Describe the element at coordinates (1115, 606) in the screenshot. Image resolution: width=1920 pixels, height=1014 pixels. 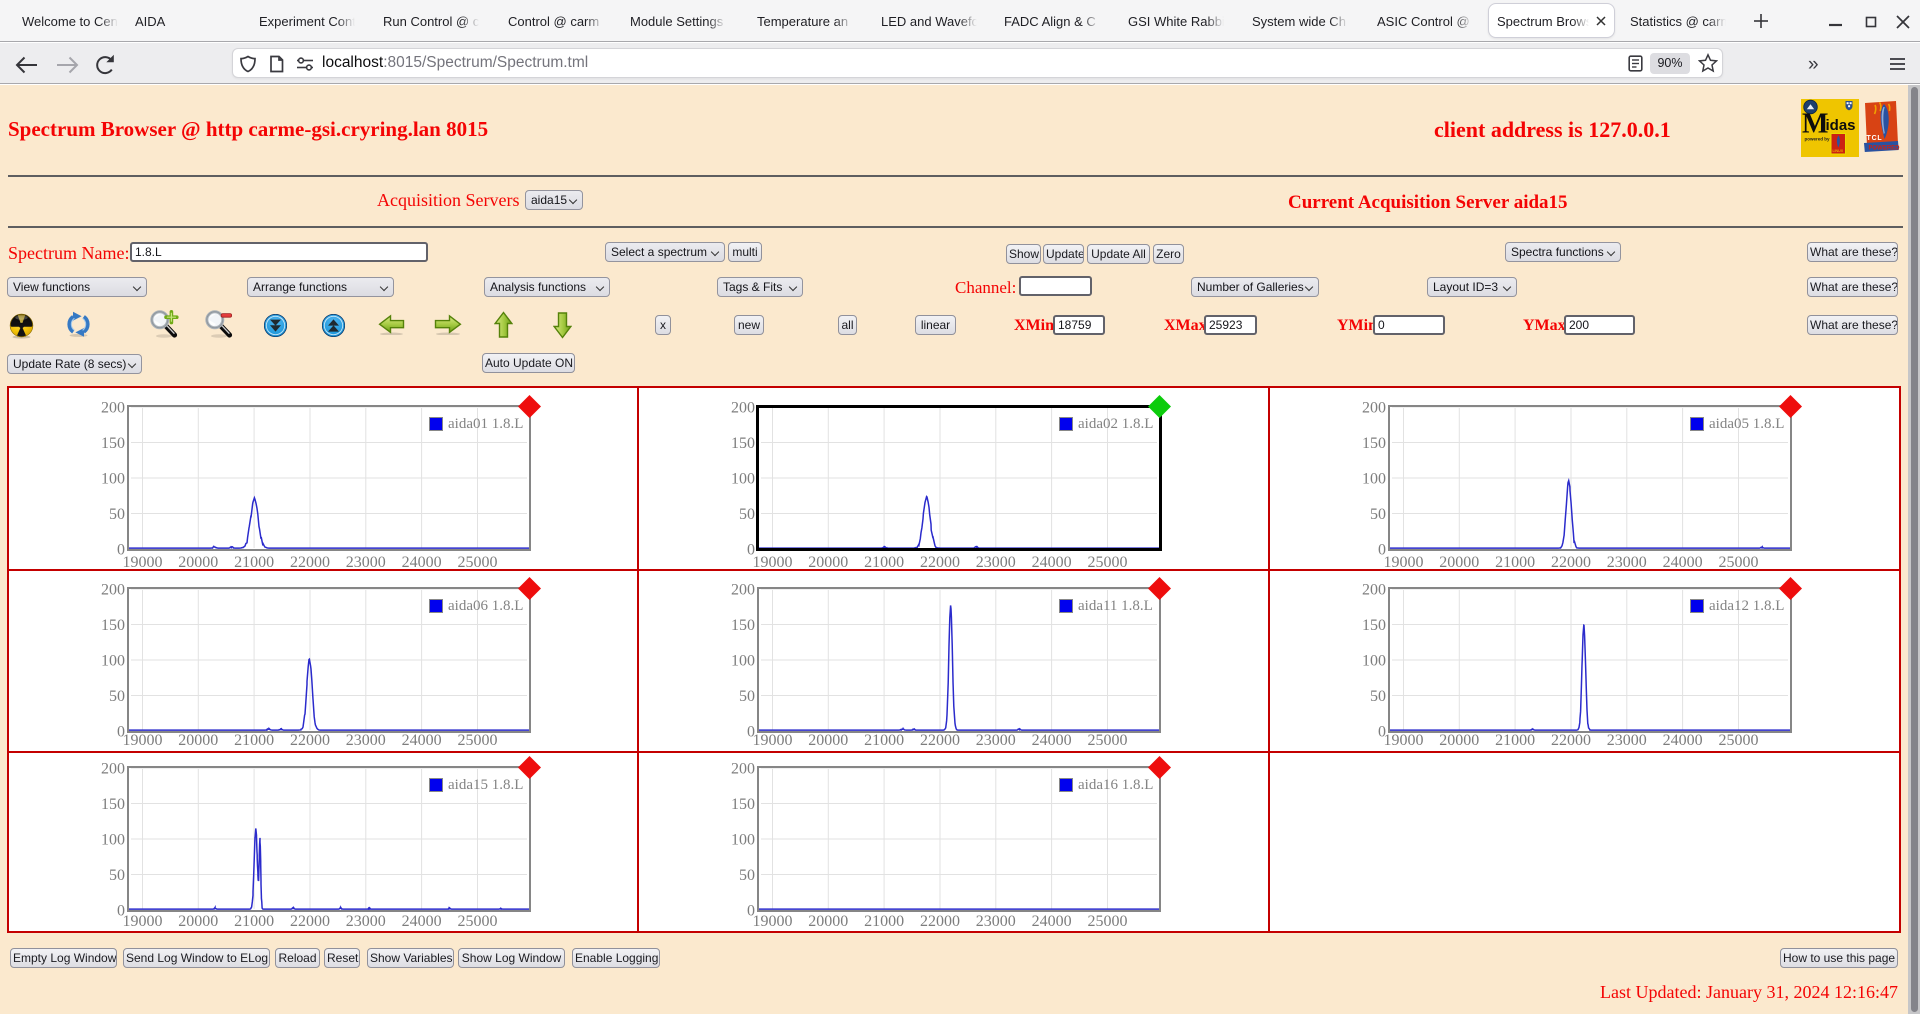
I see `svg-text: aida11 1.8.L` at that location.